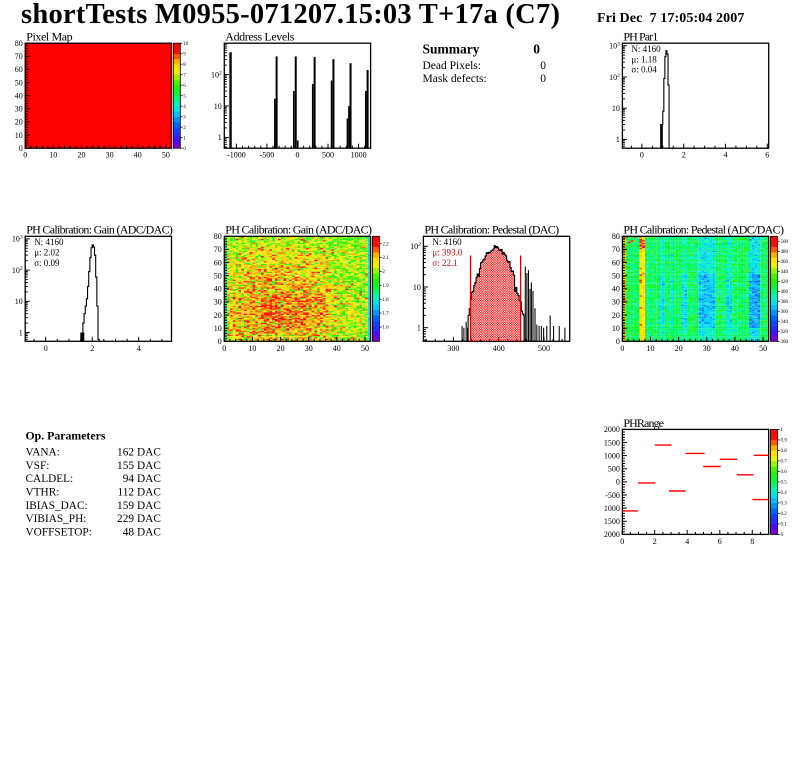  Describe the element at coordinates (703, 230) in the screenshot. I see `svg-text:PH Calibration: Pedestal (ADC/: PH Calibration: Pedestal (ADC/DAC)` at that location.